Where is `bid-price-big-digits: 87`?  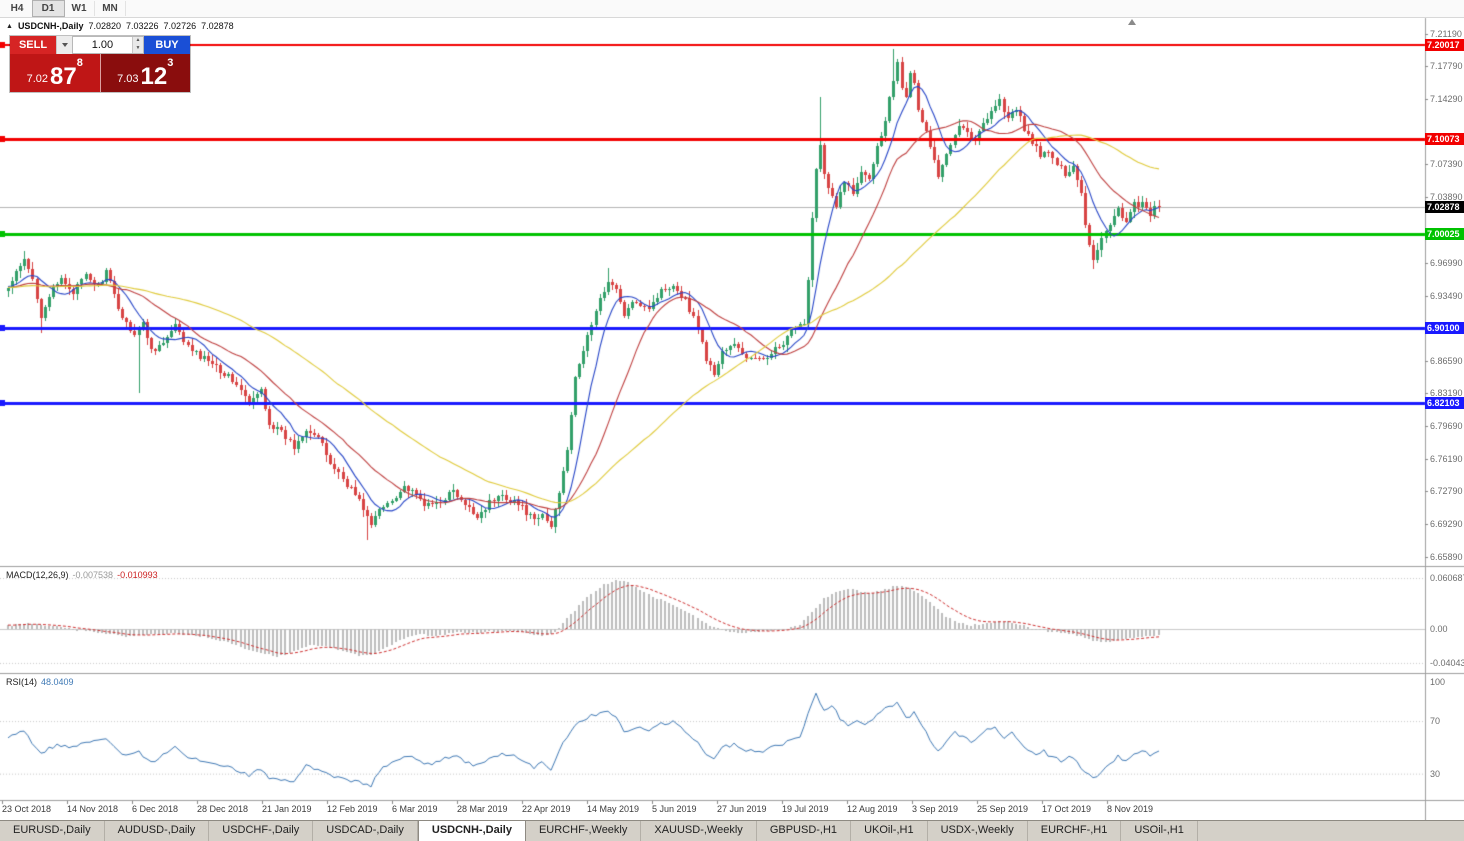
bid-price-big-digits: 87 is located at coordinates (63, 76).